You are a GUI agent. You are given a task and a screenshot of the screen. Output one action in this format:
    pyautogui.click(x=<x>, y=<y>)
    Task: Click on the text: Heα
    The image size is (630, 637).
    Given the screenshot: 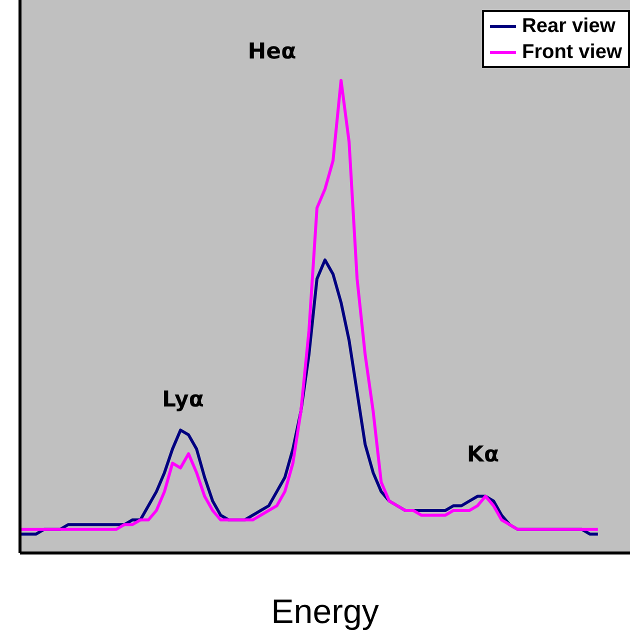 What is the action you would take?
    pyautogui.click(x=272, y=52)
    